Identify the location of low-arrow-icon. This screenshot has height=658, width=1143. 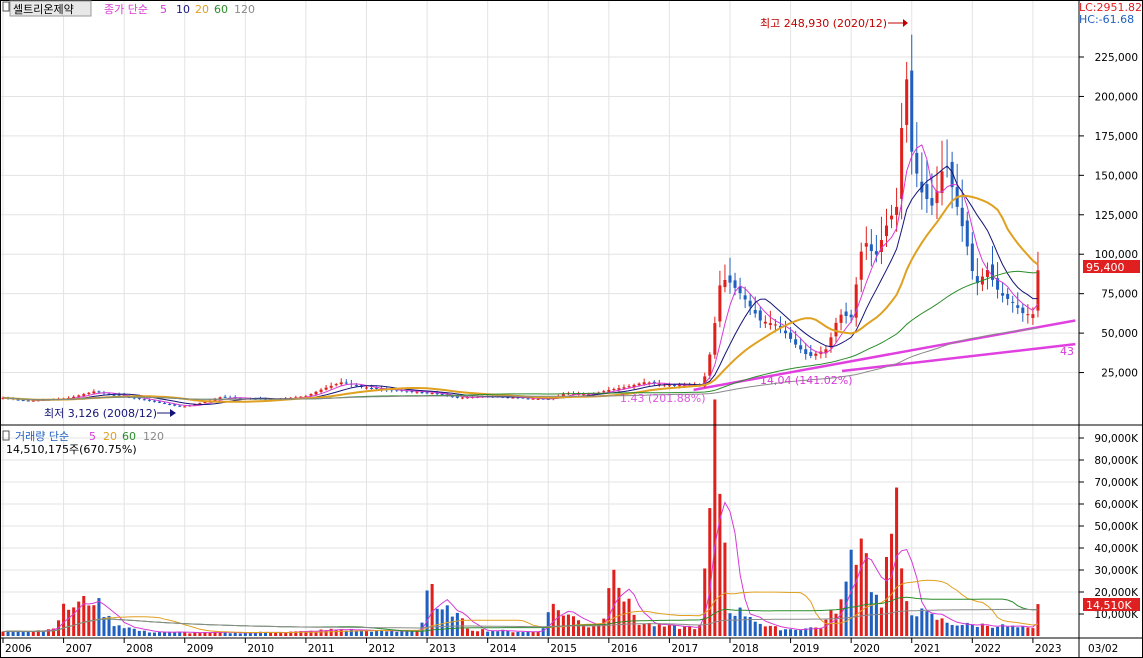
(166, 413).